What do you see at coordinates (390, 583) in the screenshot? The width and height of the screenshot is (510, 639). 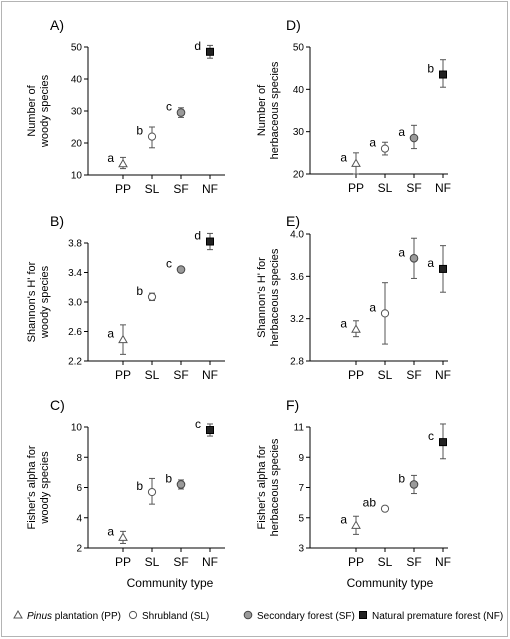 I see `x-axis-title-right: Community type` at bounding box center [390, 583].